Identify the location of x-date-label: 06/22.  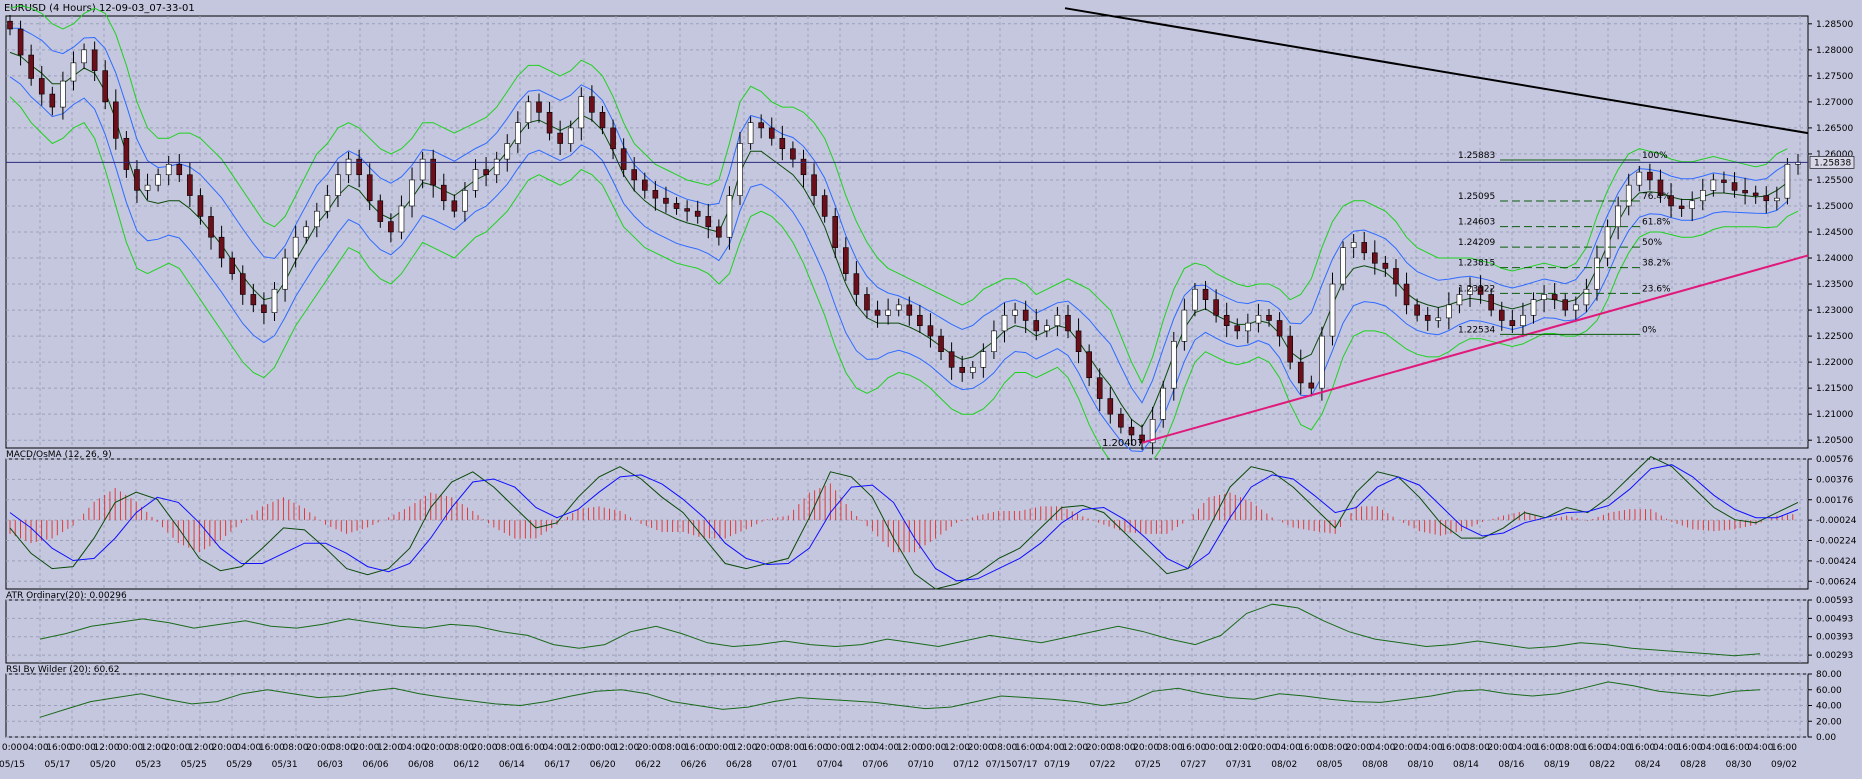
(648, 765).